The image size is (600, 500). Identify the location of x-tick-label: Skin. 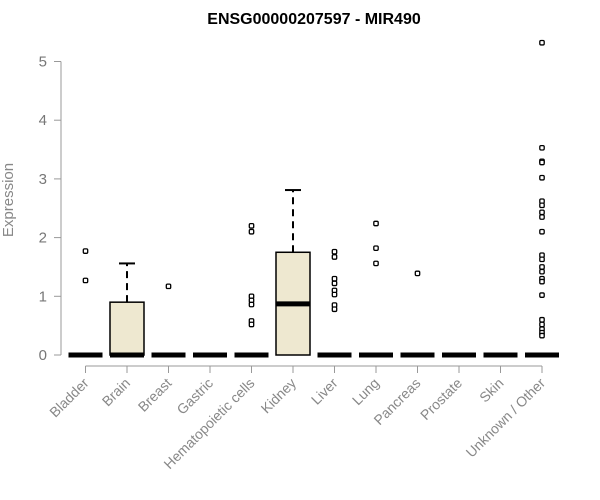
(491, 390).